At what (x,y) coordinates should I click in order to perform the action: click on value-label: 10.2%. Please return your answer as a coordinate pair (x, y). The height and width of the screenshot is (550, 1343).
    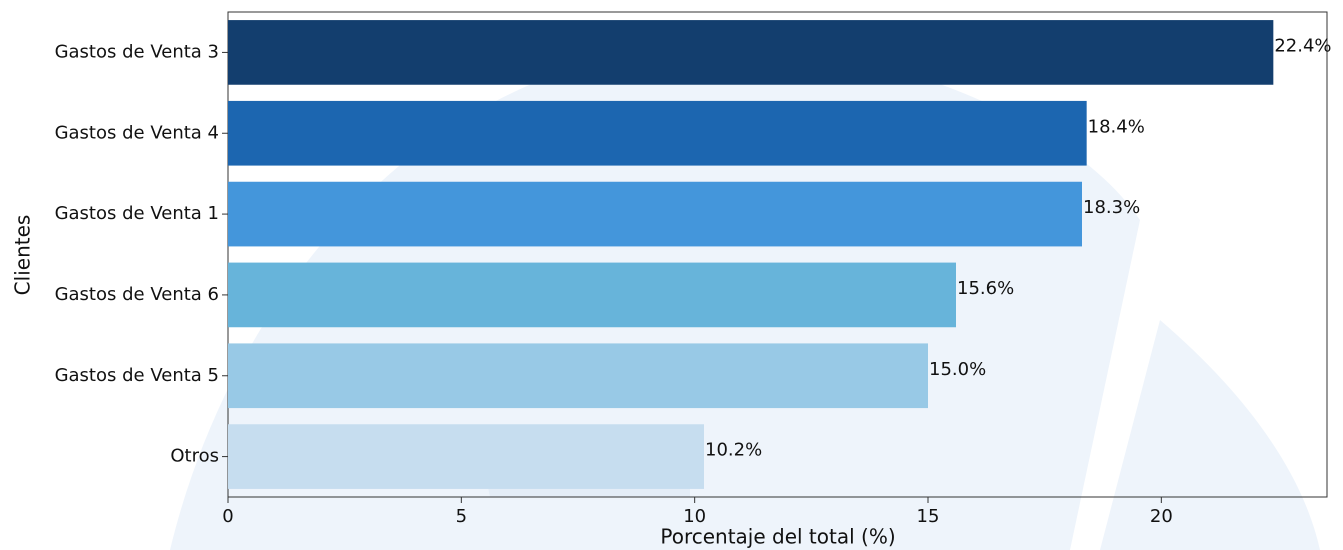
    Looking at the image, I should click on (733, 450).